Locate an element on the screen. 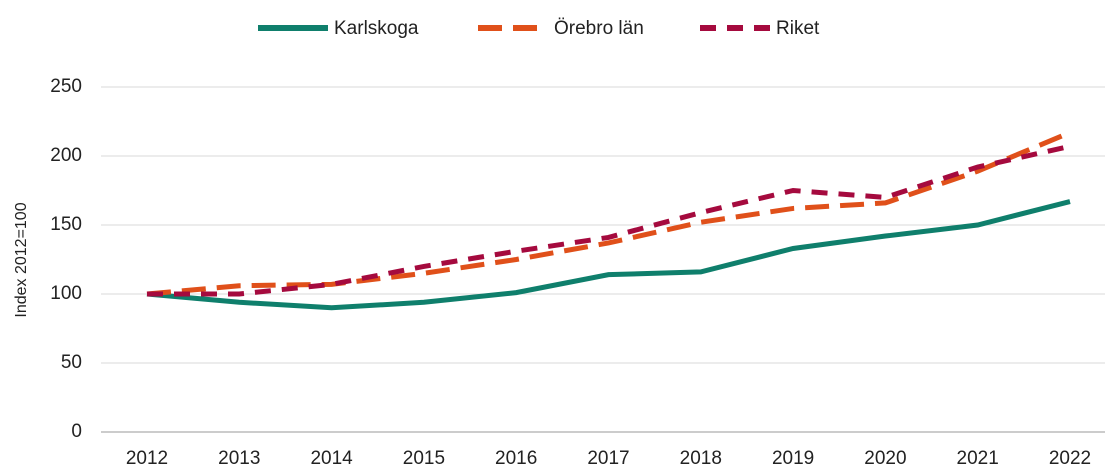 This screenshot has width=1110, height=470. y-tick-label: 100 is located at coordinates (66, 293).